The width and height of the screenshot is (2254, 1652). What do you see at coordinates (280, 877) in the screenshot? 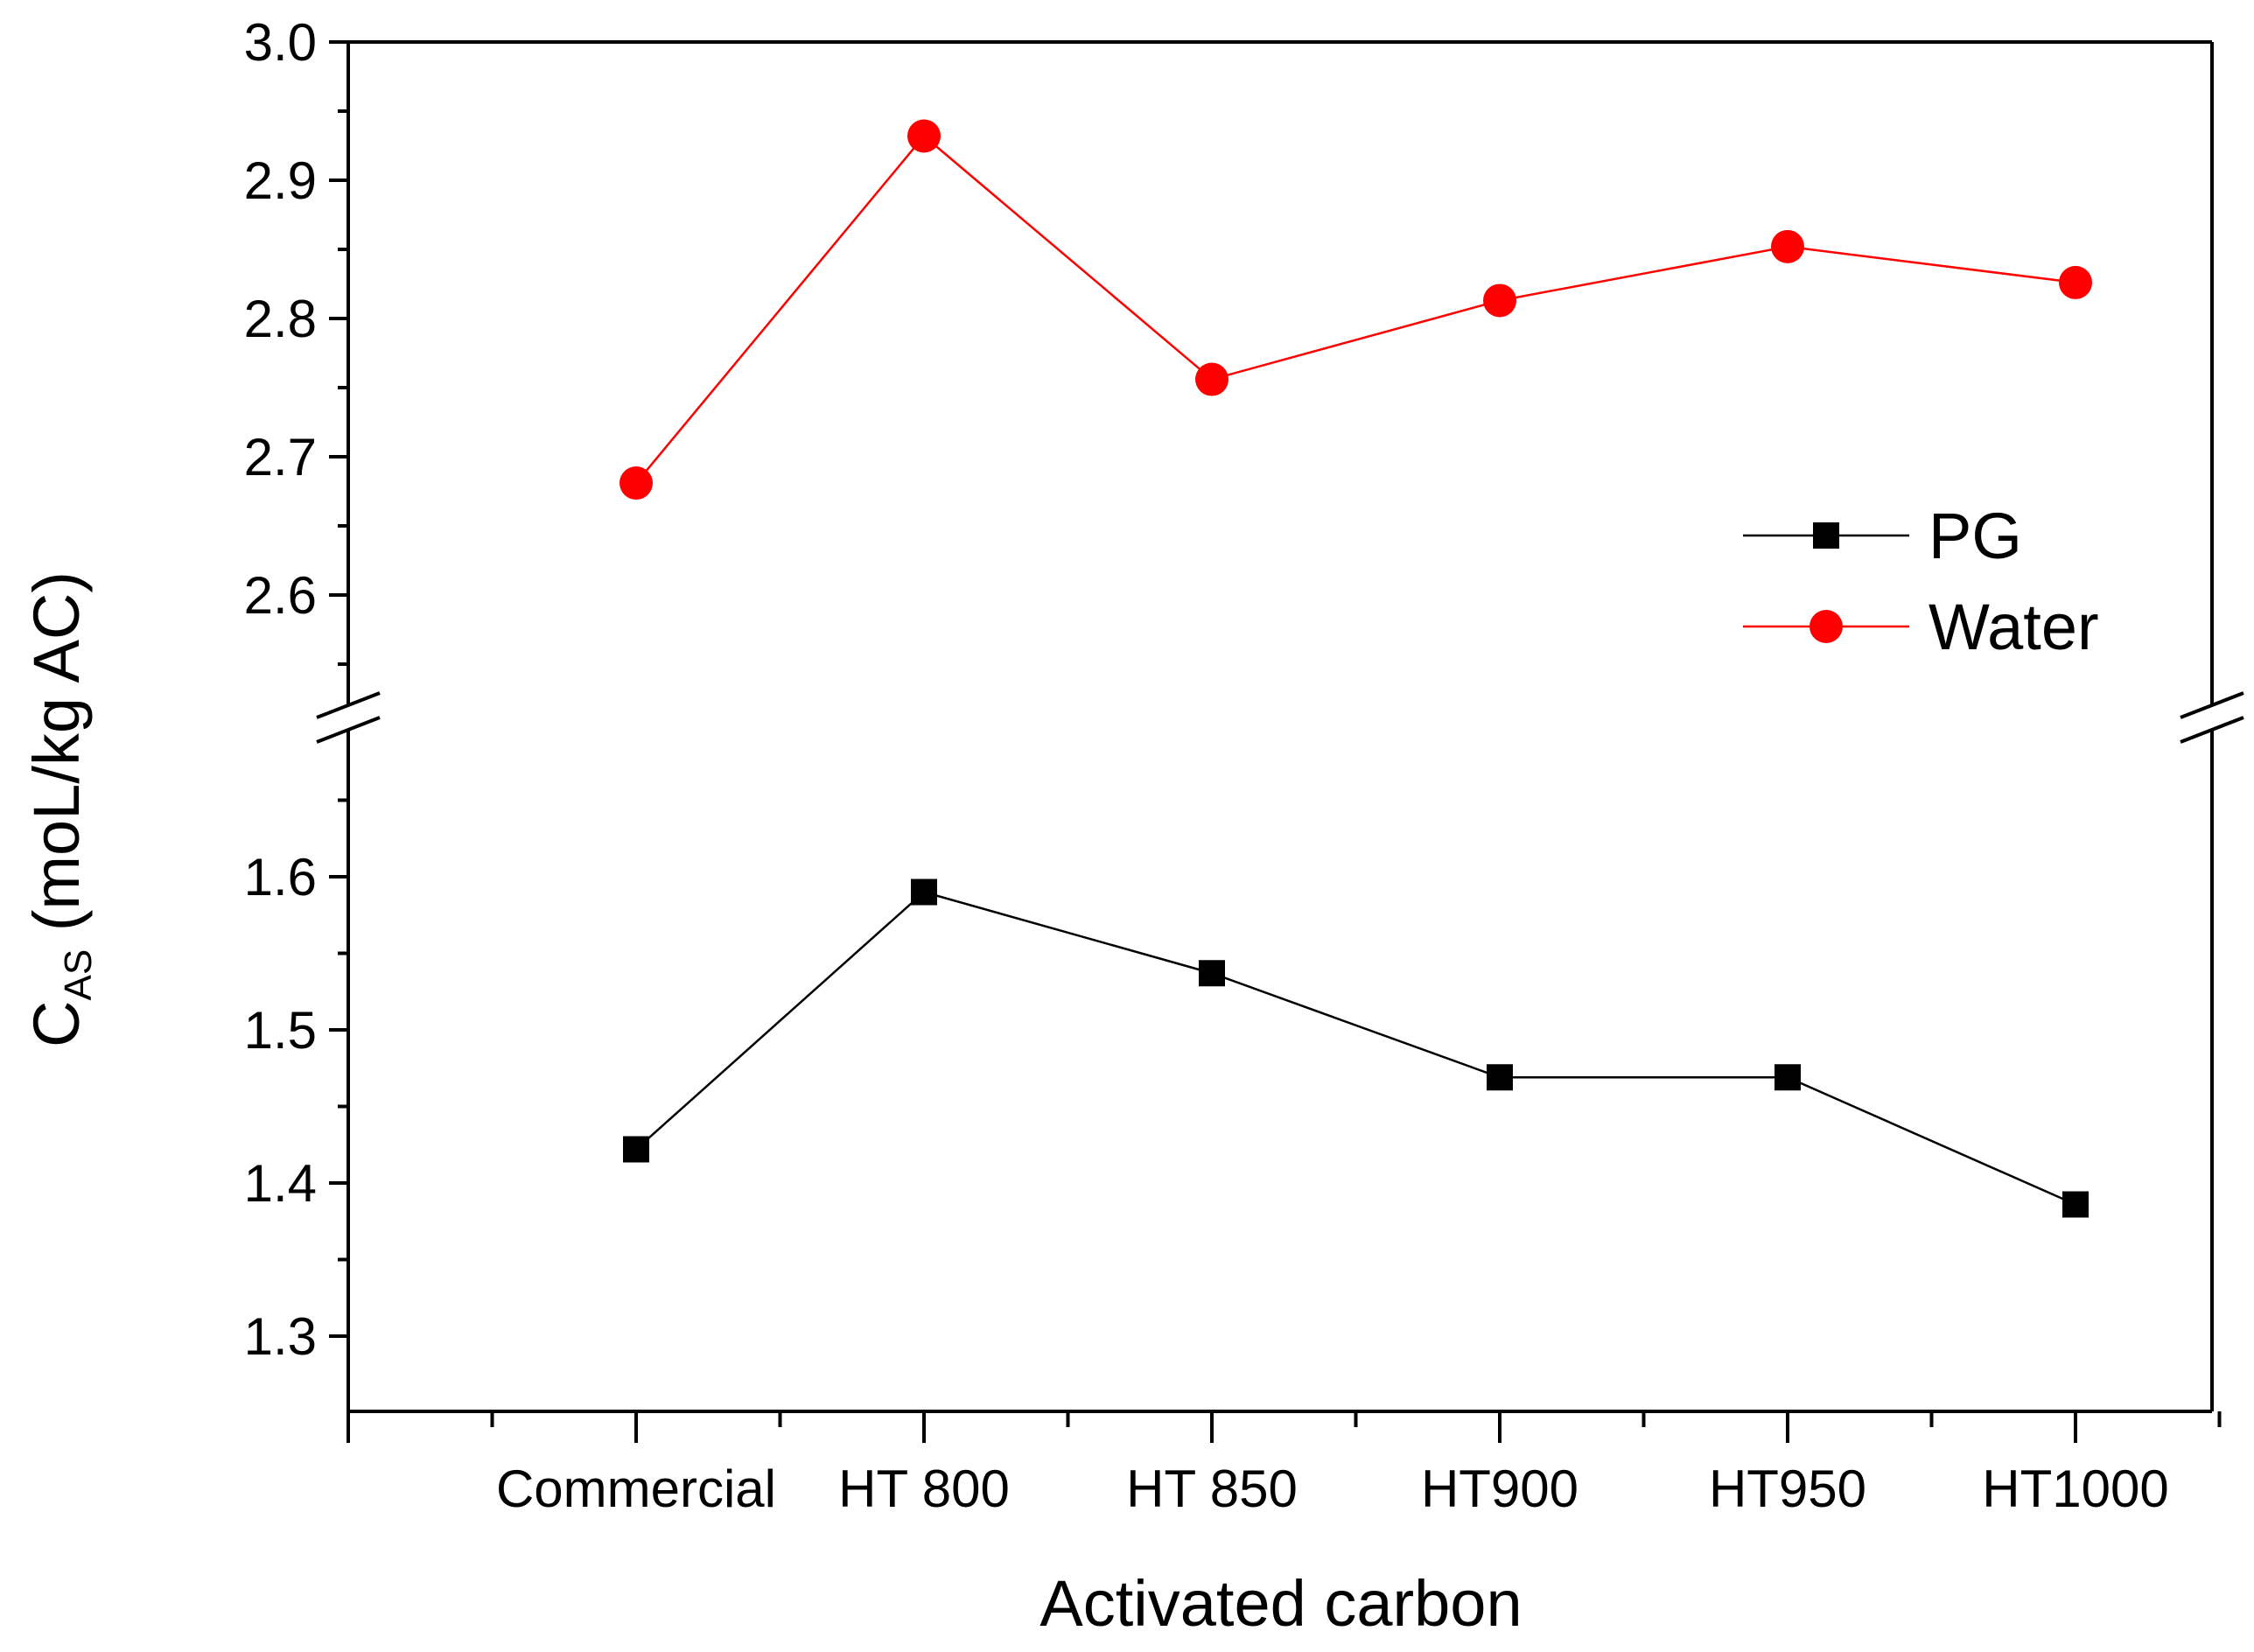
I see `y-lower-tick-label: 1.6` at bounding box center [280, 877].